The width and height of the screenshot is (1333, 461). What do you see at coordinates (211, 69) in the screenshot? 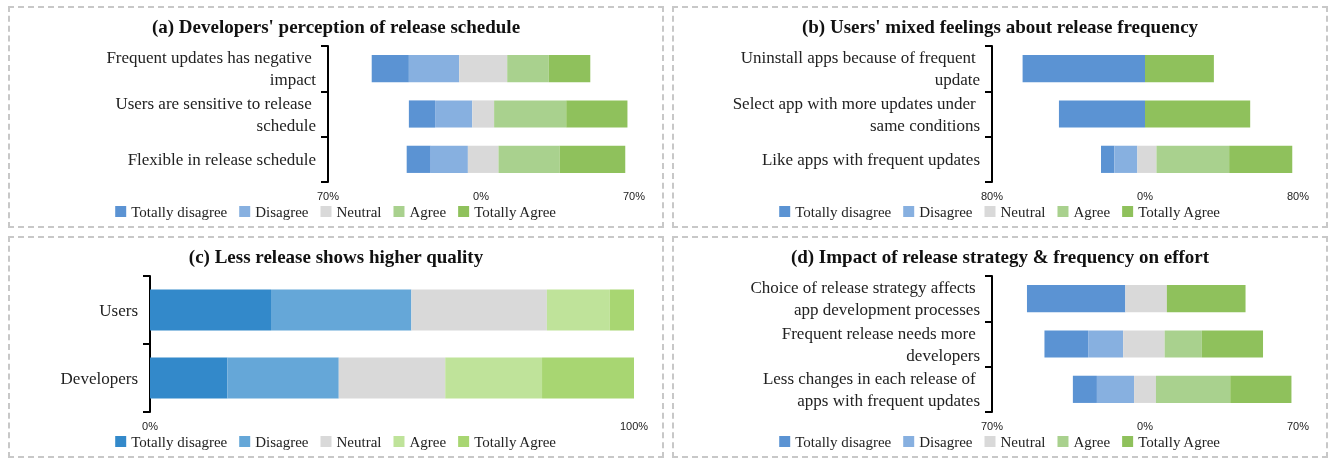
I see `y-tick-label: Frequent updates has negative impact` at bounding box center [211, 69].